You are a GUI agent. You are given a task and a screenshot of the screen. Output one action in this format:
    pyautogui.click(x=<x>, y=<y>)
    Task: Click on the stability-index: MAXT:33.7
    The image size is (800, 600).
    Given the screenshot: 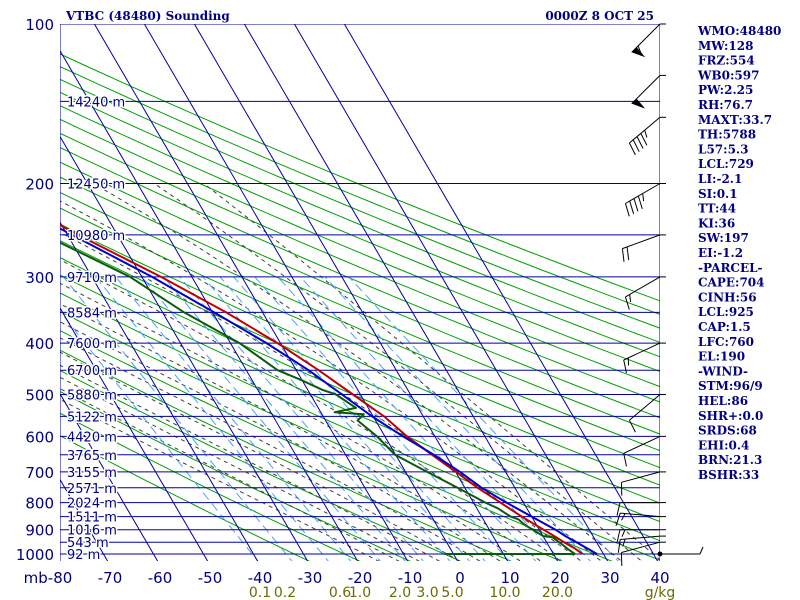 What is the action you would take?
    pyautogui.click(x=735, y=120)
    